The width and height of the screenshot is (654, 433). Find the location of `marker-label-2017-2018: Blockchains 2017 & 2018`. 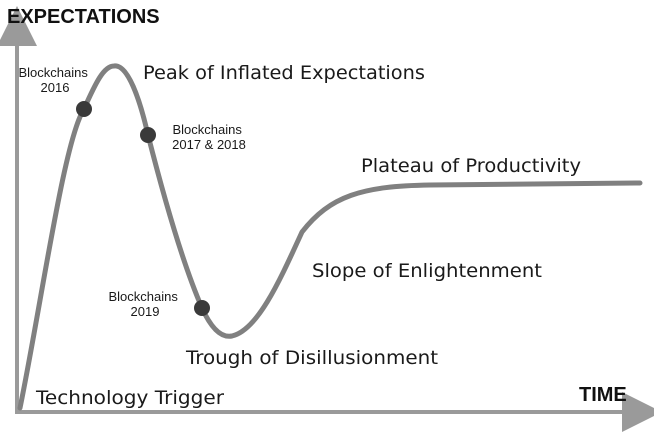

marker-label-2017-2018: Blockchains 2017 & 2018 is located at coordinates (209, 137).